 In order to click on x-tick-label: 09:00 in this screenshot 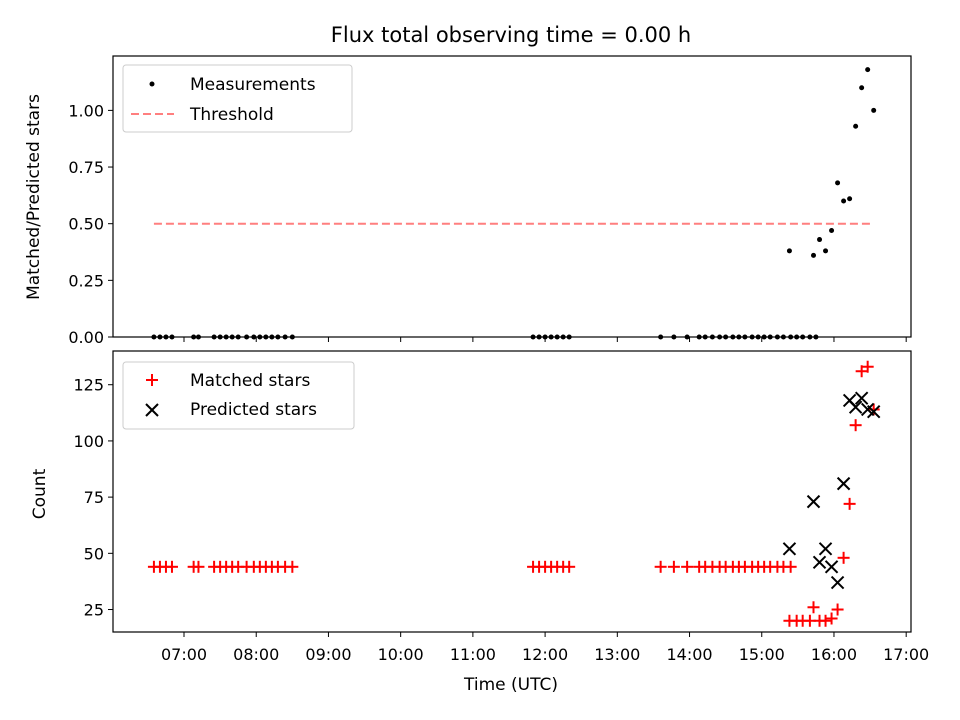, I will do `click(328, 654)`.